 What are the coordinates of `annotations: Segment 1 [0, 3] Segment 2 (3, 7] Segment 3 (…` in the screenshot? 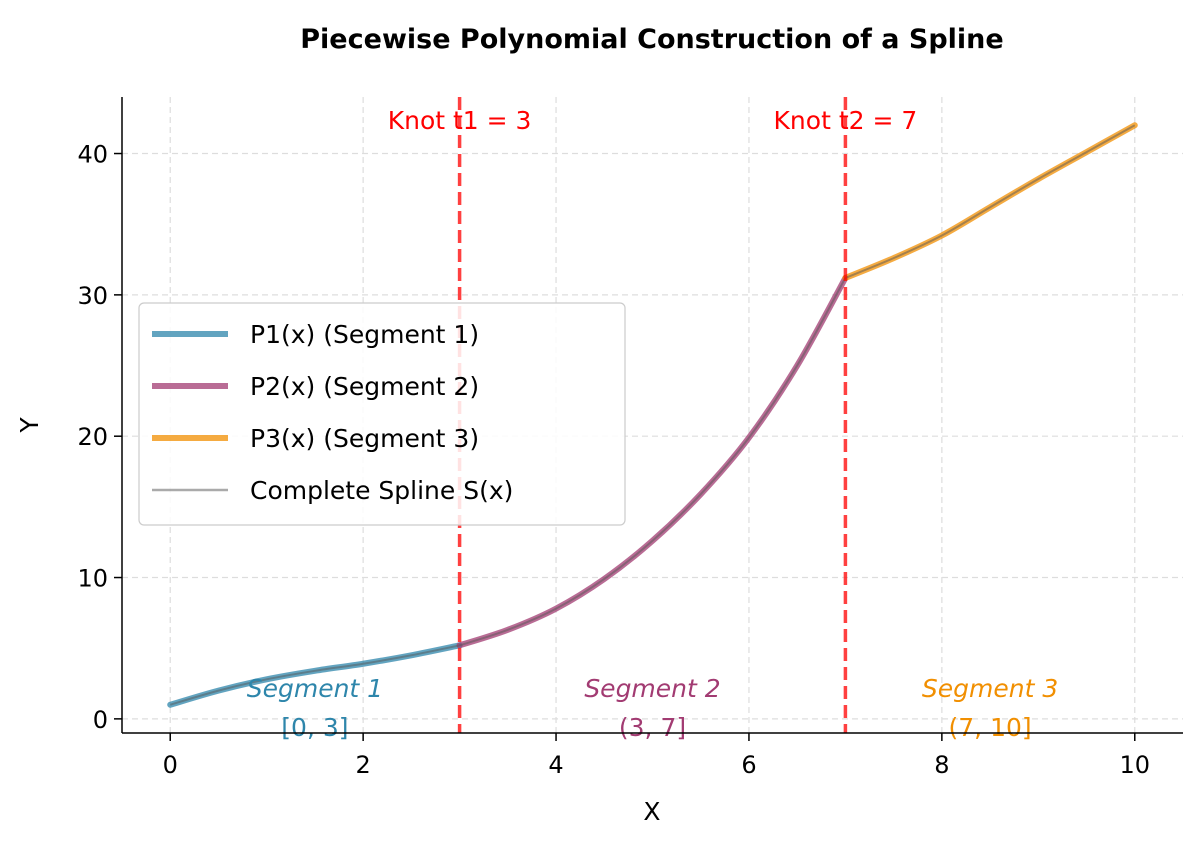 It's located at (653, 708).